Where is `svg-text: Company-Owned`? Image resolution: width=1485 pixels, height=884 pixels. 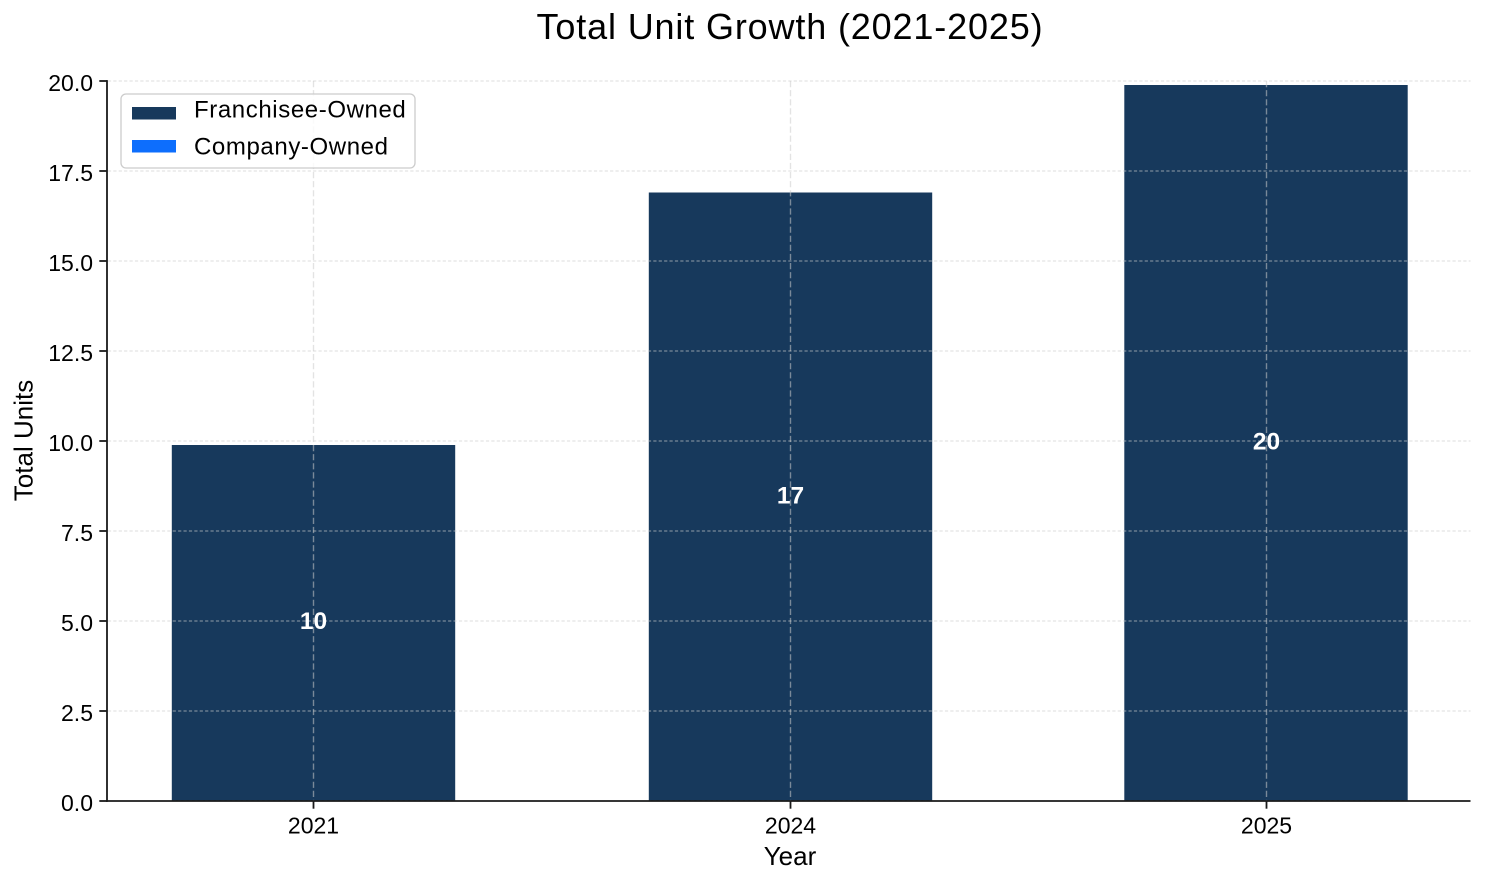
svg-text: Company-Owned is located at coordinates (291, 147).